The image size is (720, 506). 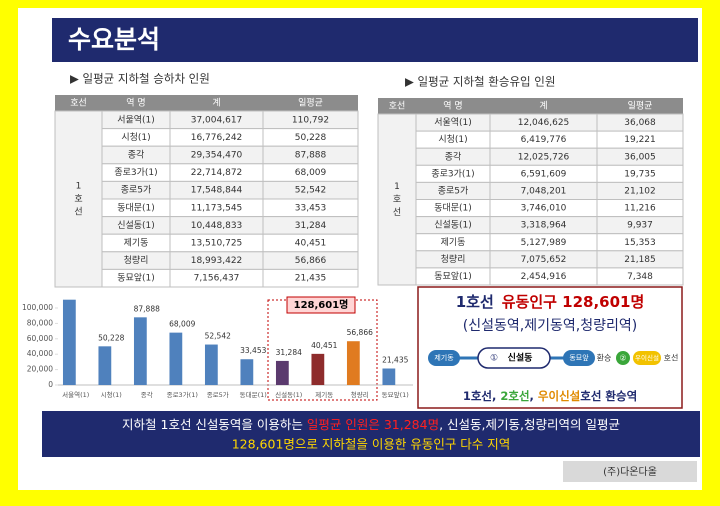 I want to click on station-label: 동묘앞, so click(x=579, y=358).